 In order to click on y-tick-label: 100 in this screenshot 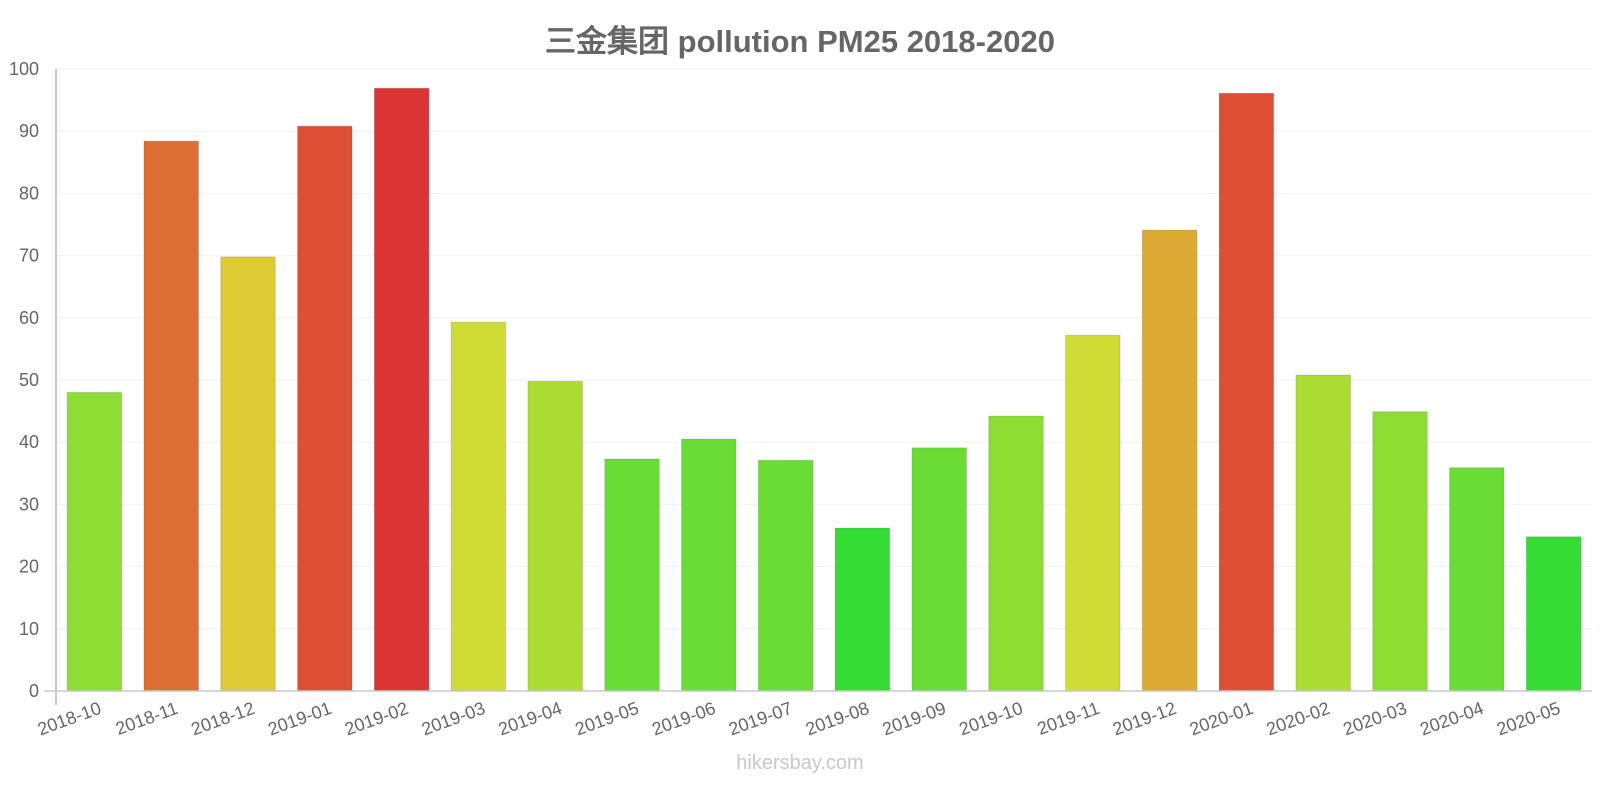, I will do `click(24, 69)`.